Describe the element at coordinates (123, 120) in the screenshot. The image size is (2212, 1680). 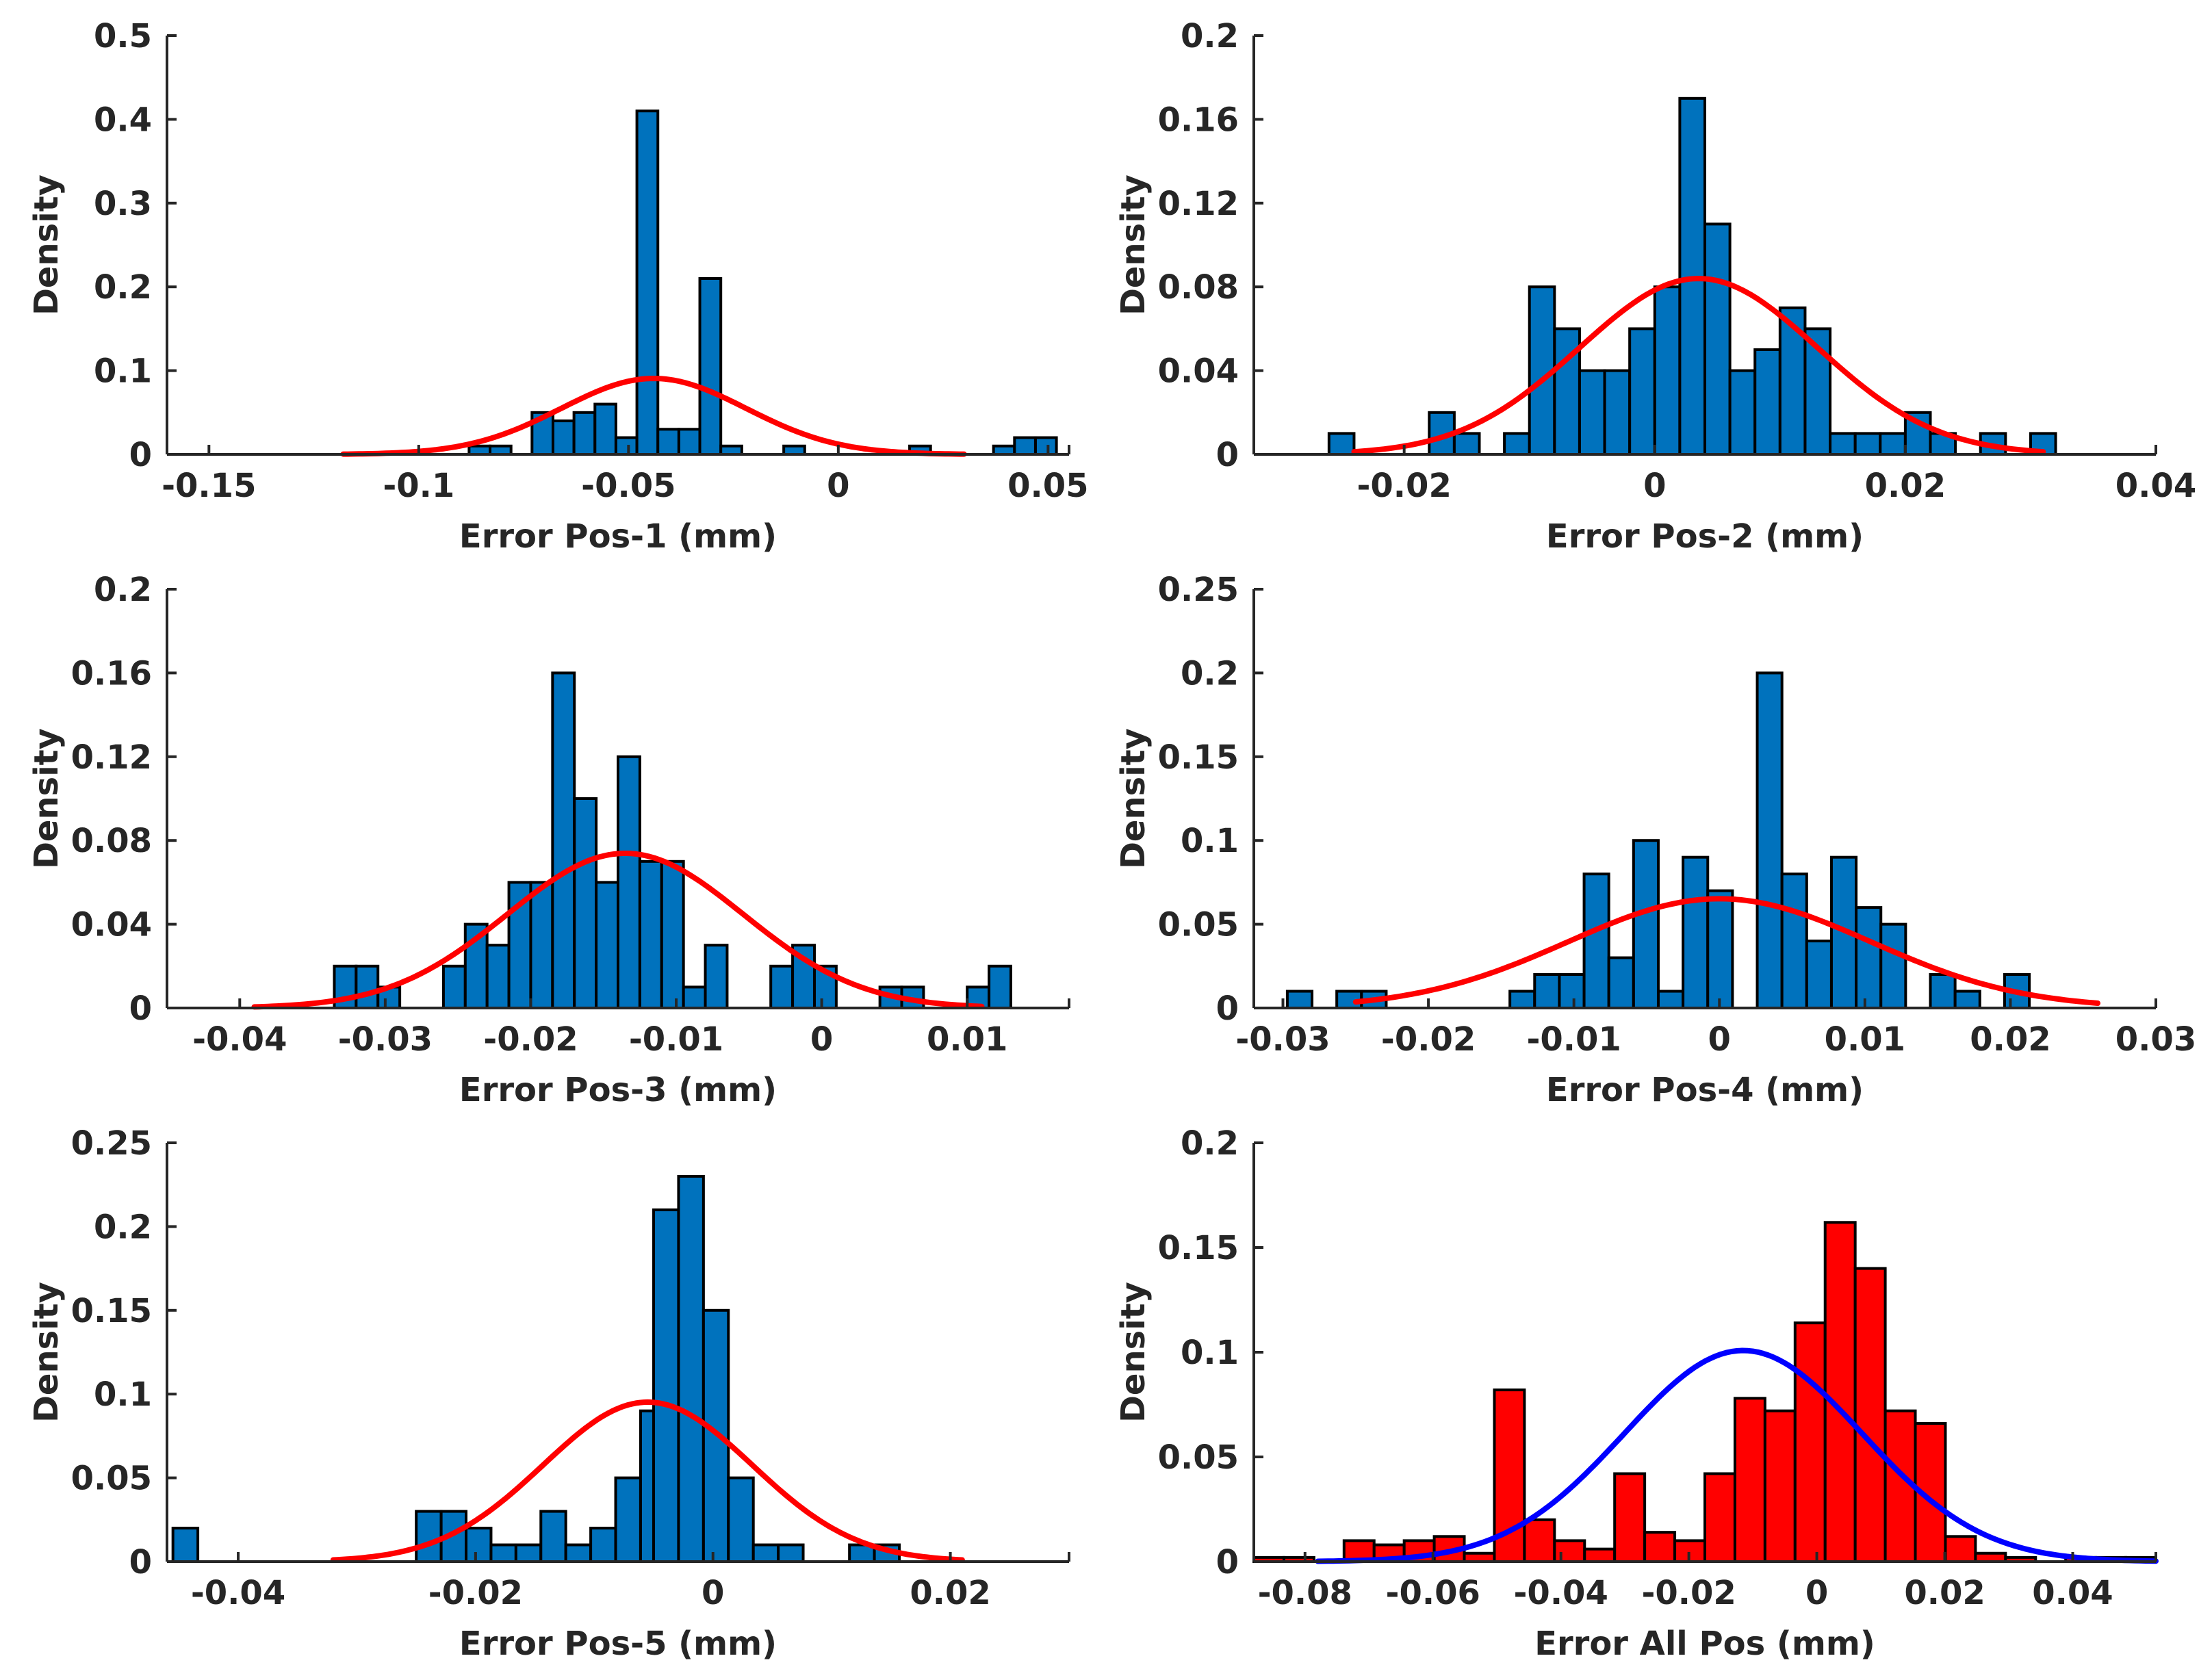
I see `y-tick-label: 0.4` at that location.